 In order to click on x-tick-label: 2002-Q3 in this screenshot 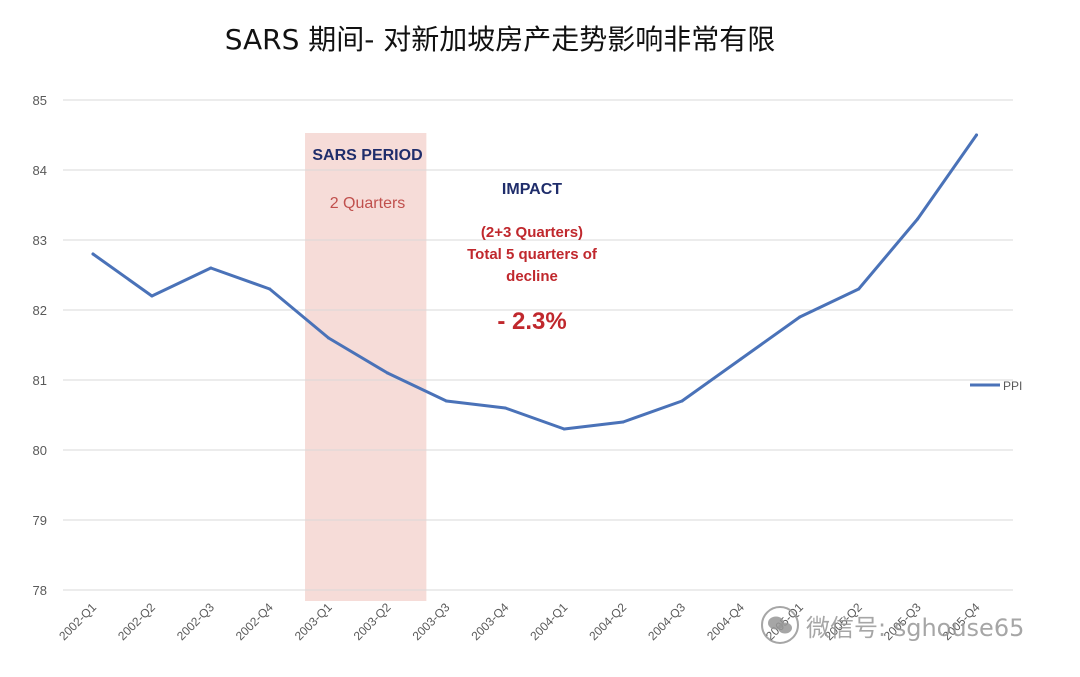, I will do `click(195, 621)`.